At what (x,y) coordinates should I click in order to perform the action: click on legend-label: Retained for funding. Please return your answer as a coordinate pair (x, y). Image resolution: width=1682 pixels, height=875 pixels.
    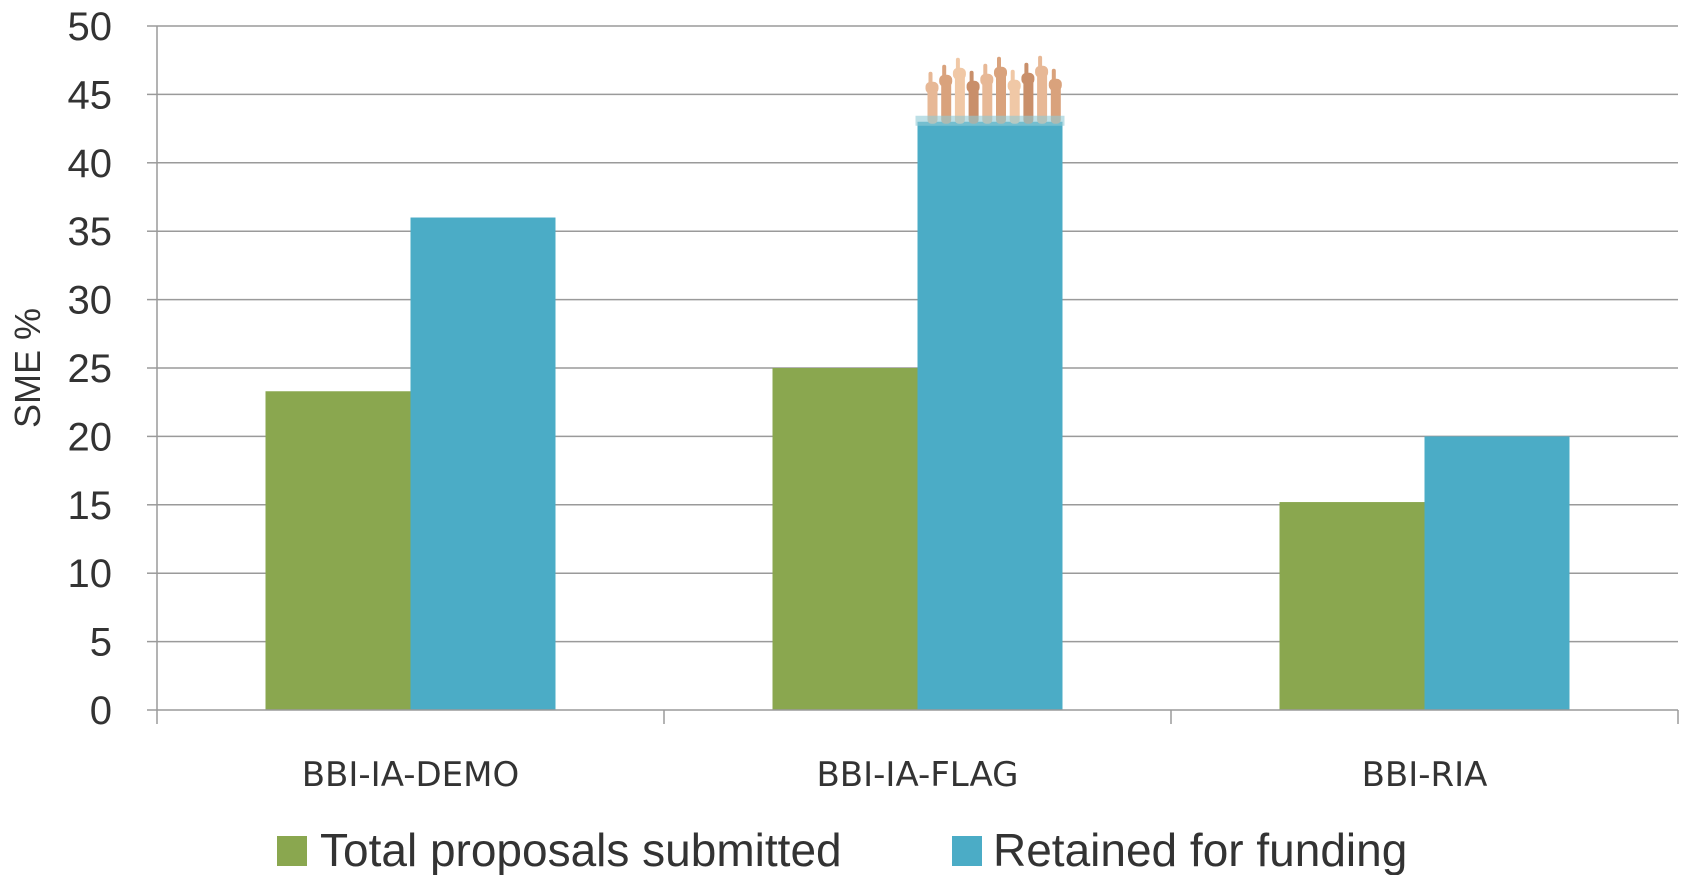
    Looking at the image, I should click on (1200, 849).